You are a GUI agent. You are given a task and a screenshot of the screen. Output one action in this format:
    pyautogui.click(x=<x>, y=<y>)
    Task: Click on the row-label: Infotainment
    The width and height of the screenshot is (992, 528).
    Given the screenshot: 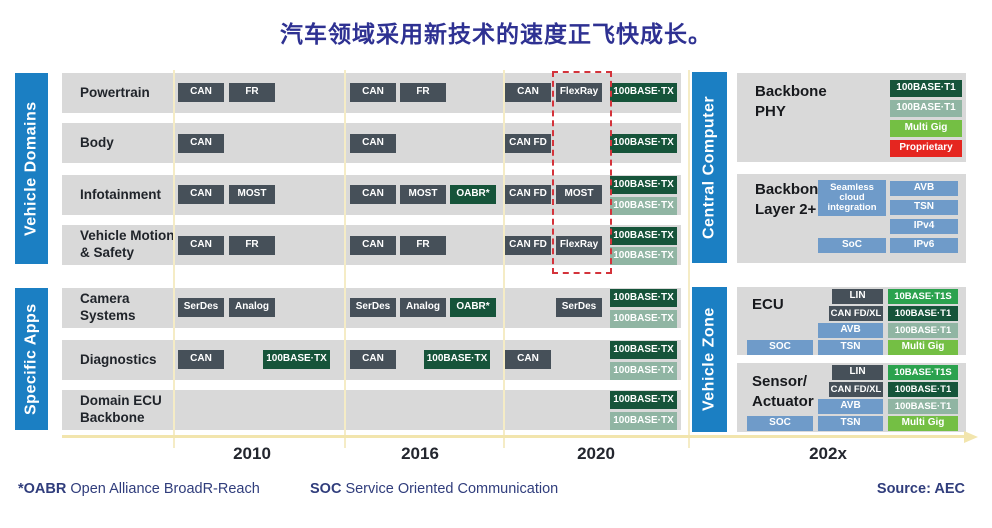 What is the action you would take?
    pyautogui.click(x=120, y=194)
    